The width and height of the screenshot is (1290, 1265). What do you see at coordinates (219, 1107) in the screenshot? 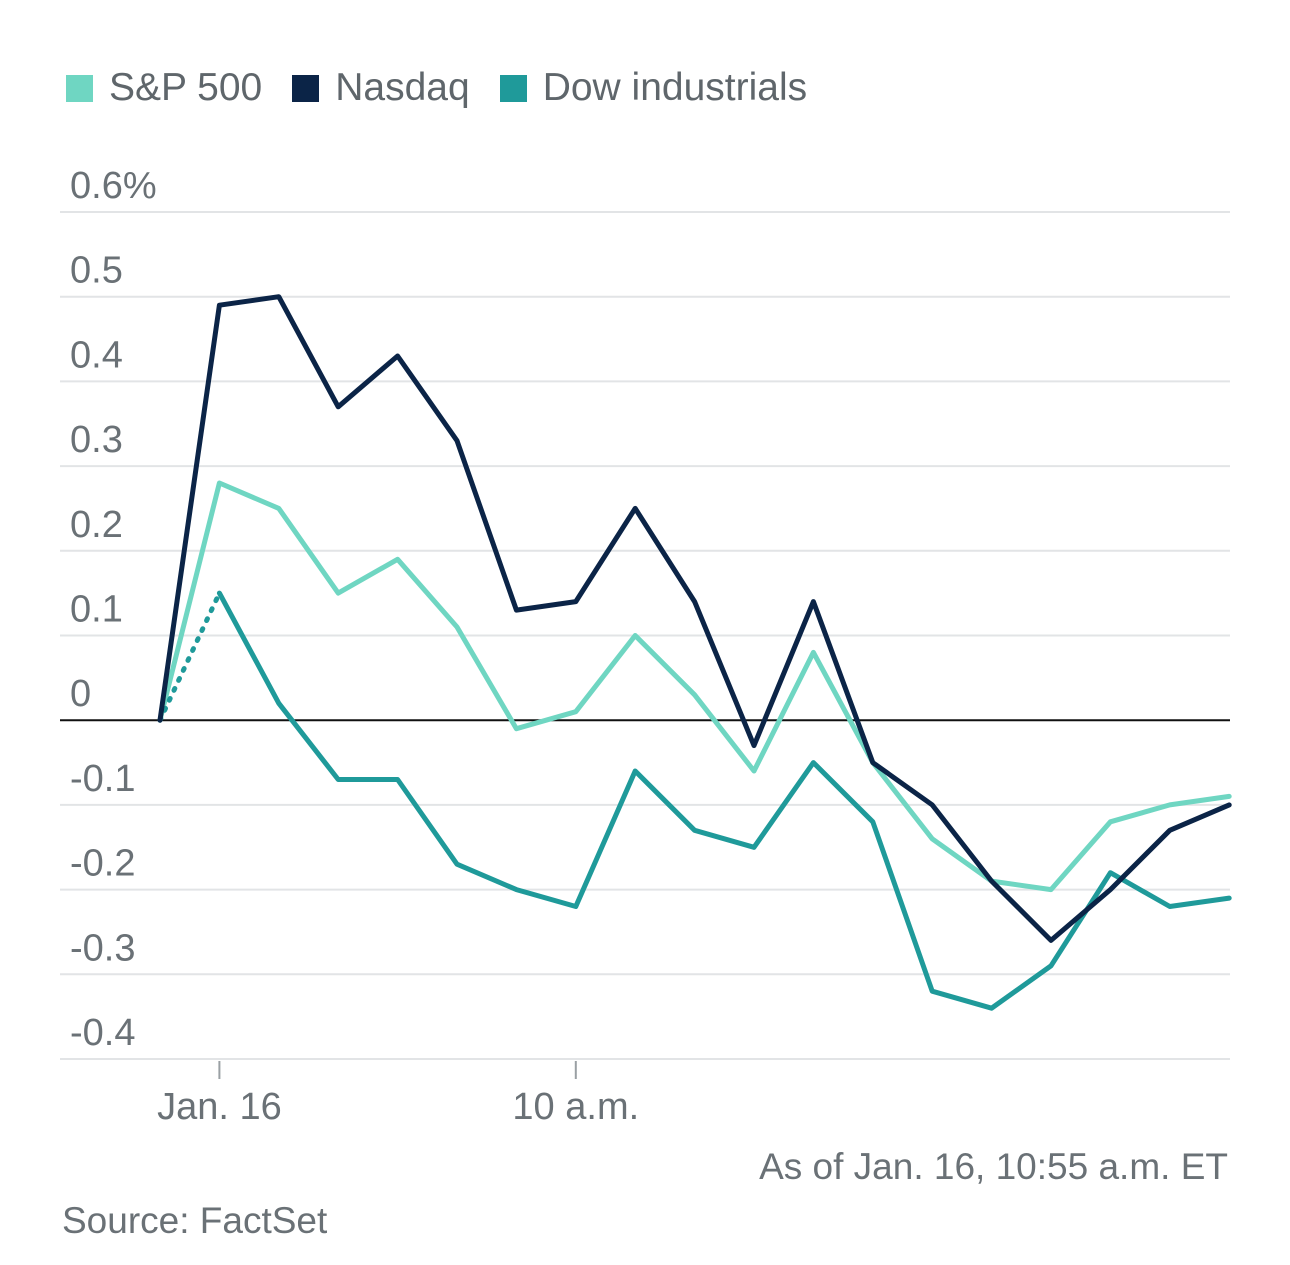
I see `x-tick-label: Jan. 16` at bounding box center [219, 1107].